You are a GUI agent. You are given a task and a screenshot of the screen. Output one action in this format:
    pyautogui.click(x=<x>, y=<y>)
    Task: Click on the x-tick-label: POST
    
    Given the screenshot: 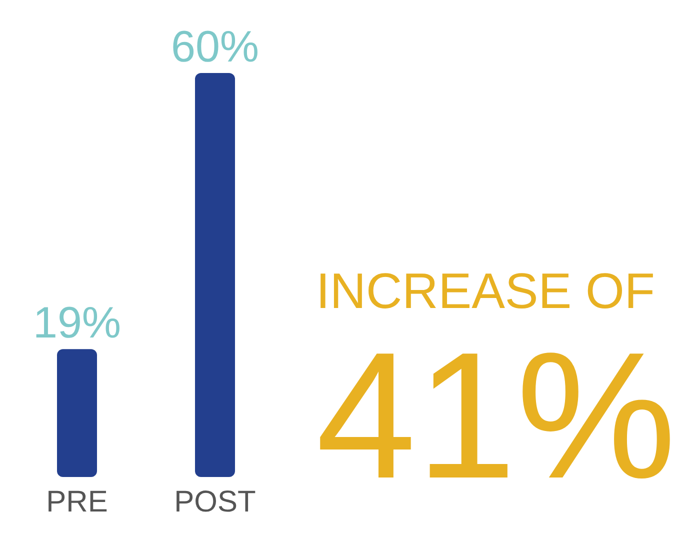 What is the action you would take?
    pyautogui.click(x=215, y=502)
    